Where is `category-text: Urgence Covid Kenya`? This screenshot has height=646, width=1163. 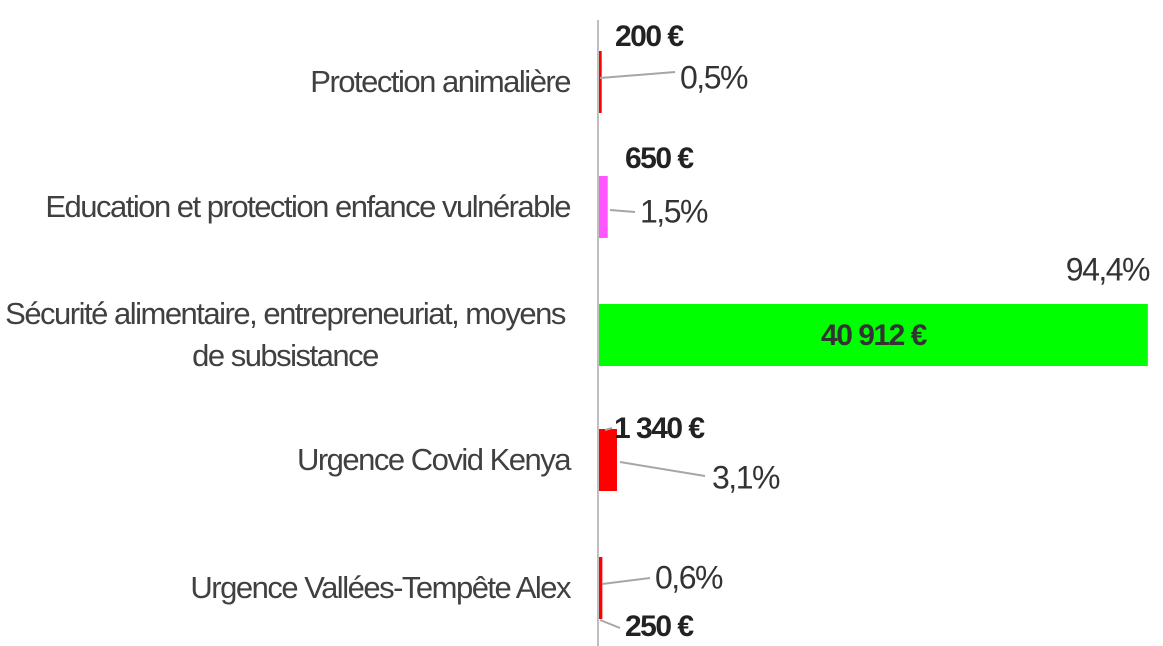
category-text: Urgence Covid Kenya is located at coordinates (434, 460).